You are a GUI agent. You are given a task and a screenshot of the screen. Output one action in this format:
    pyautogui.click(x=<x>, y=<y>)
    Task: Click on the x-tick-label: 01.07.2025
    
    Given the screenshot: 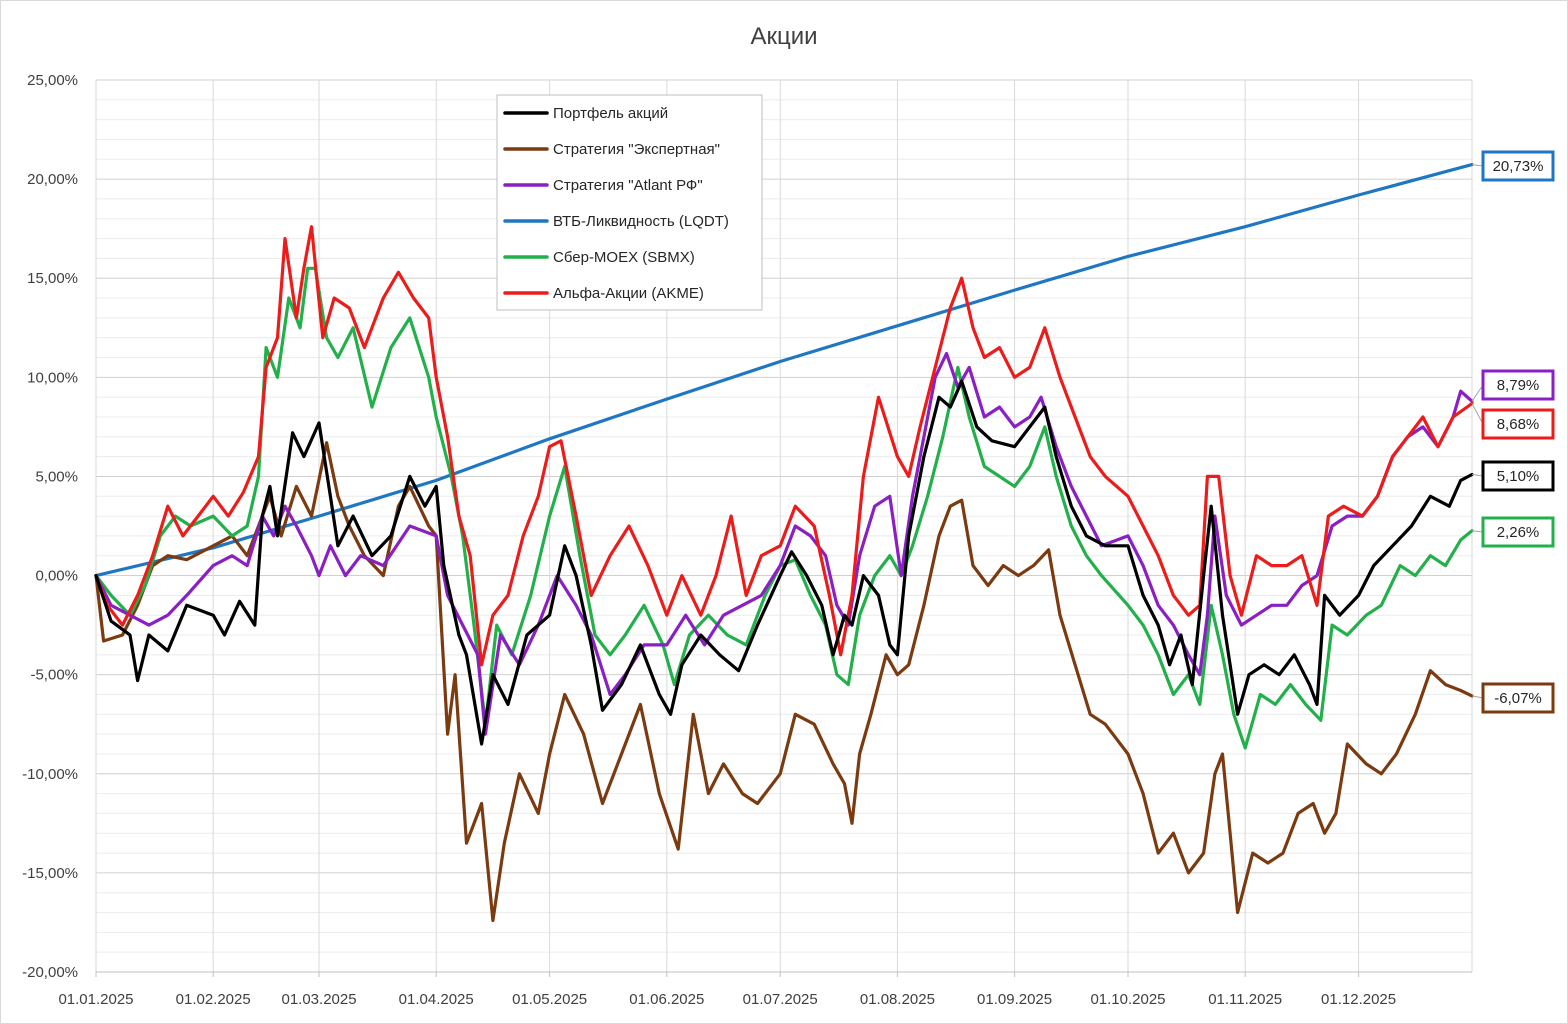 What is the action you would take?
    pyautogui.click(x=780, y=999)
    